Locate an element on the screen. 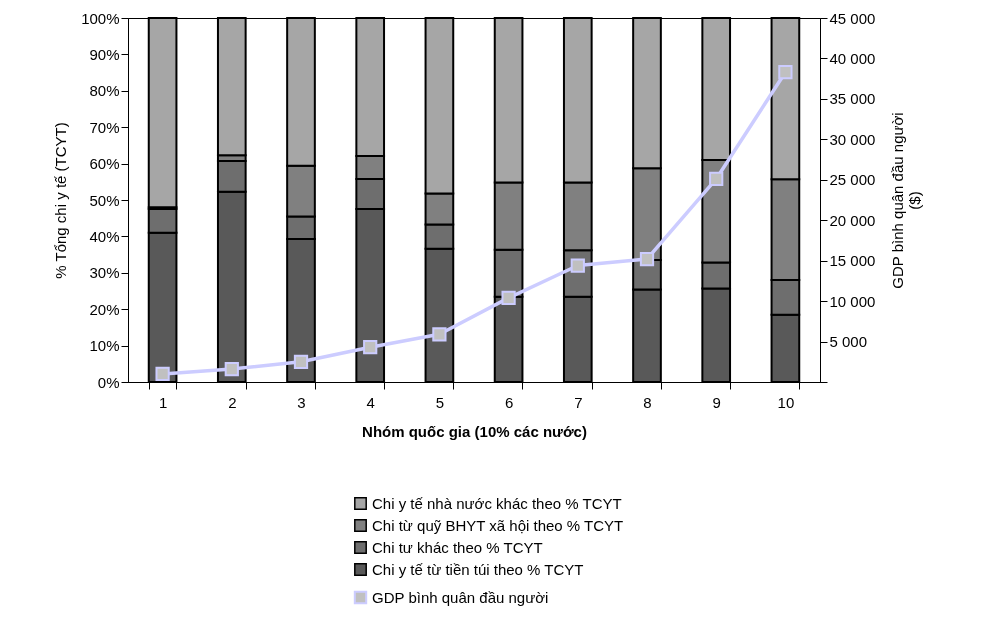  y2-tick-label: 20 000 is located at coordinates (852, 220).